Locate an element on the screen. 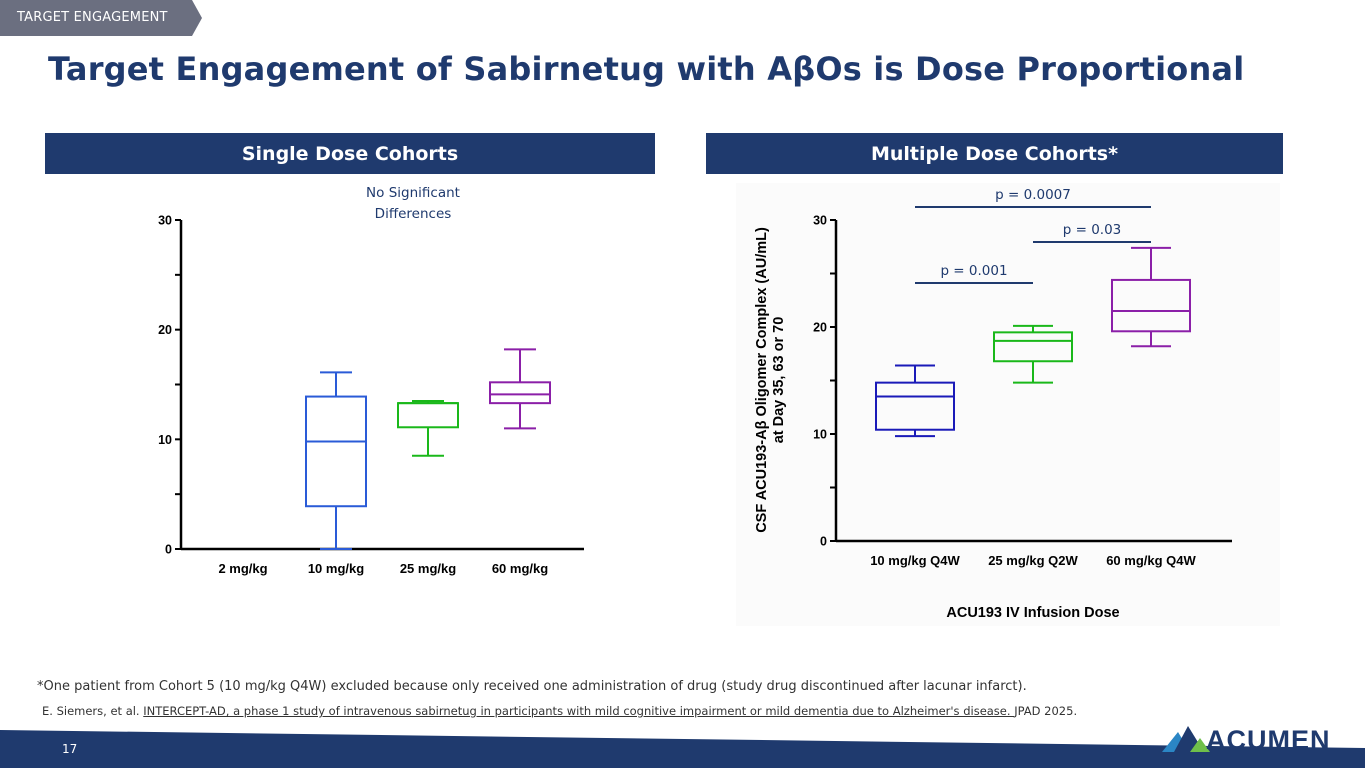  section-tag-label: TARGET ENGAGEMENT is located at coordinates (92, 17).